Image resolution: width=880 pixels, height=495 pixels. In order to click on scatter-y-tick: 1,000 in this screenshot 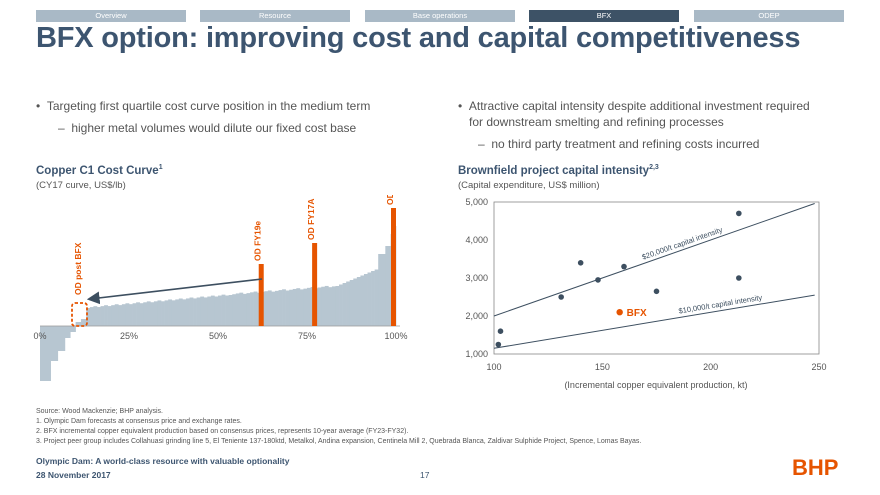, I will do `click(476, 354)`.